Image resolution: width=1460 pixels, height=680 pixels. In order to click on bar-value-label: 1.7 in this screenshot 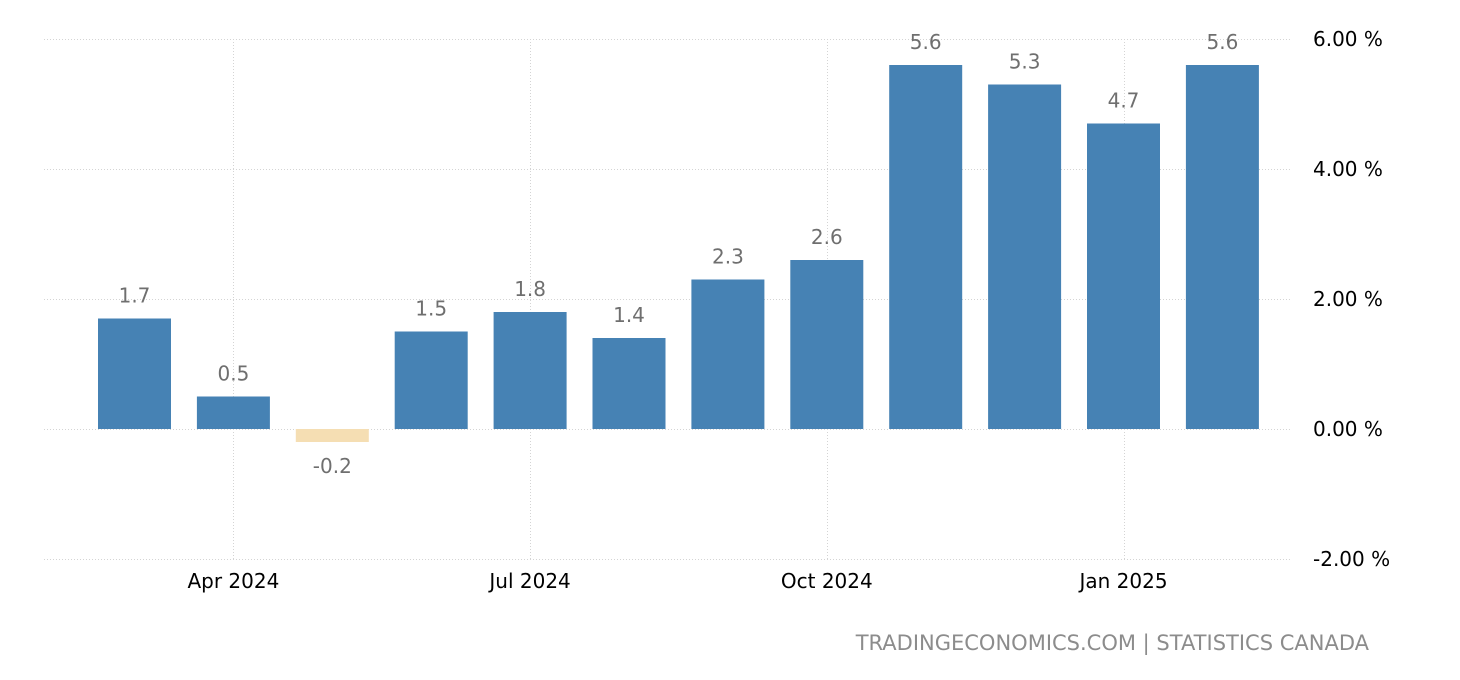, I will do `click(135, 296)`.